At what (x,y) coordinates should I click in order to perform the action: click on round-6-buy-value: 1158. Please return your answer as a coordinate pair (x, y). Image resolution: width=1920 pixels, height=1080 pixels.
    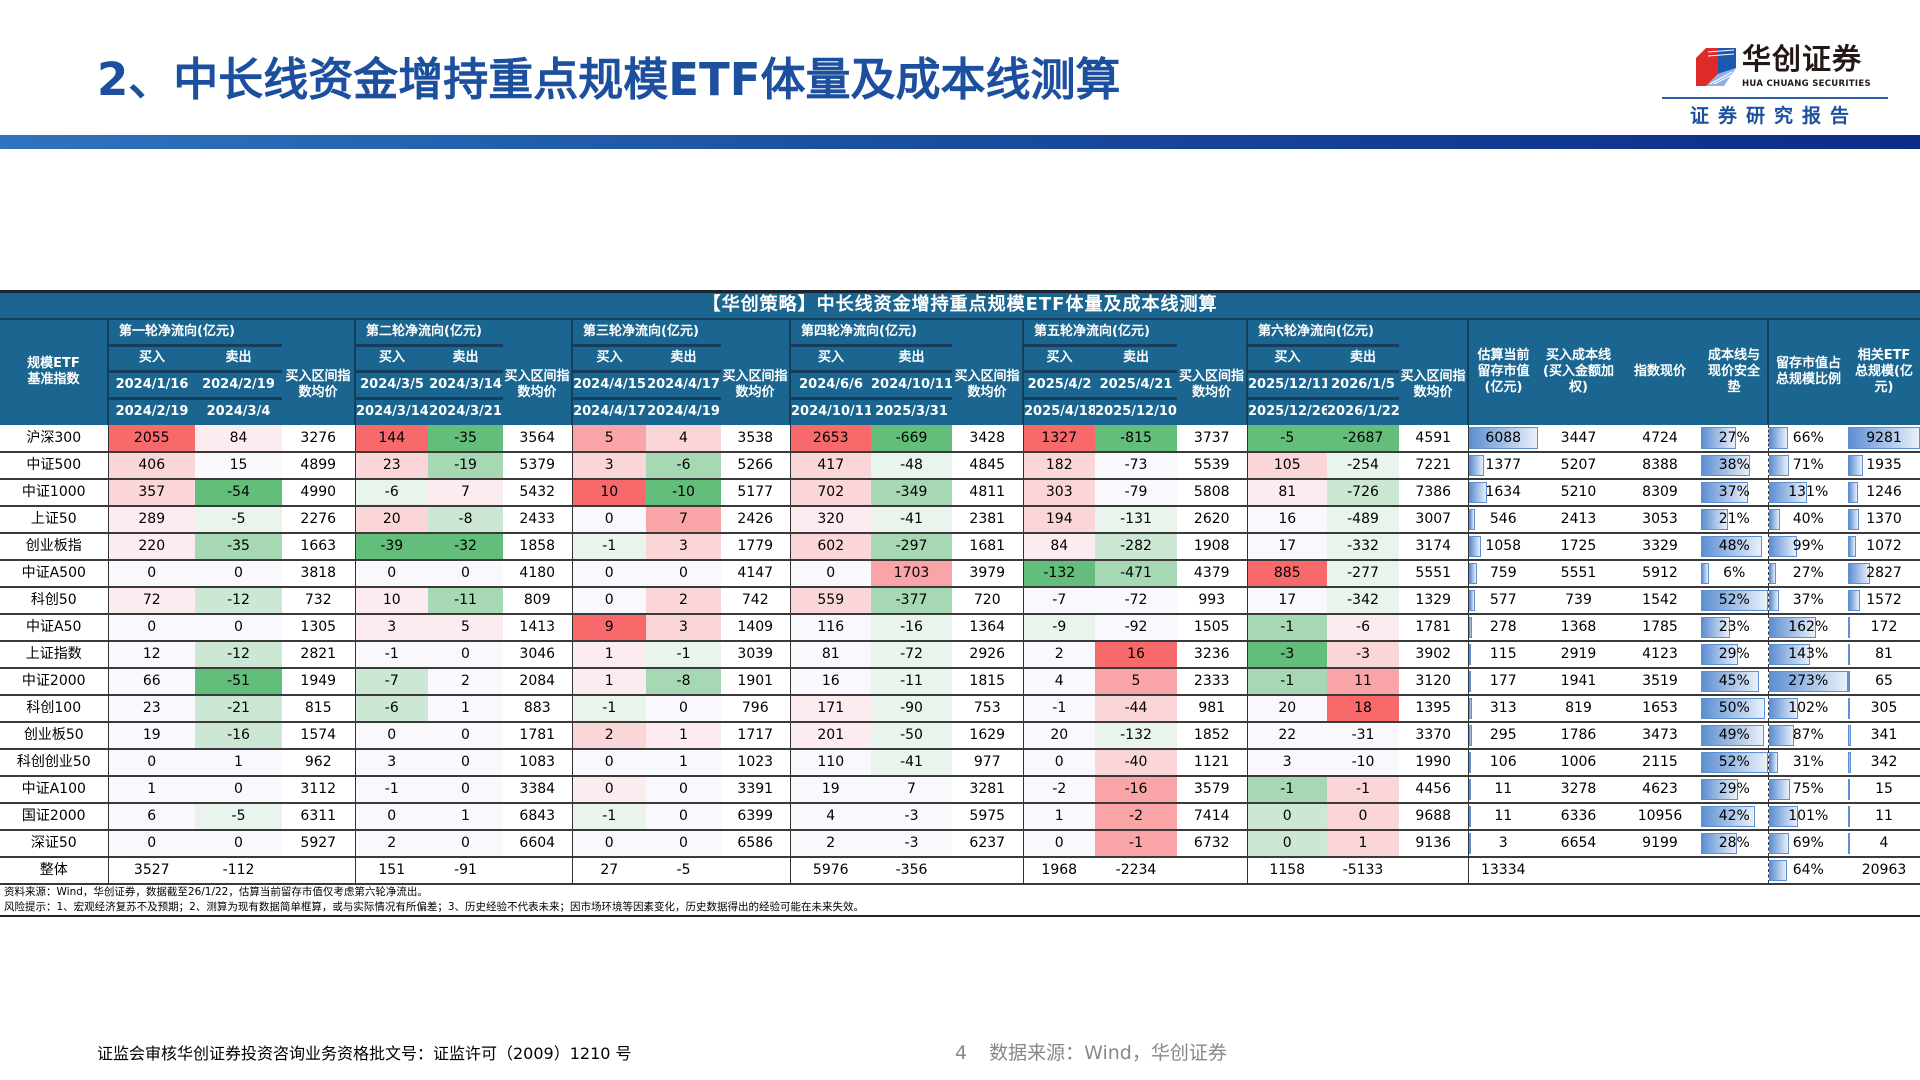
    Looking at the image, I should click on (1286, 870).